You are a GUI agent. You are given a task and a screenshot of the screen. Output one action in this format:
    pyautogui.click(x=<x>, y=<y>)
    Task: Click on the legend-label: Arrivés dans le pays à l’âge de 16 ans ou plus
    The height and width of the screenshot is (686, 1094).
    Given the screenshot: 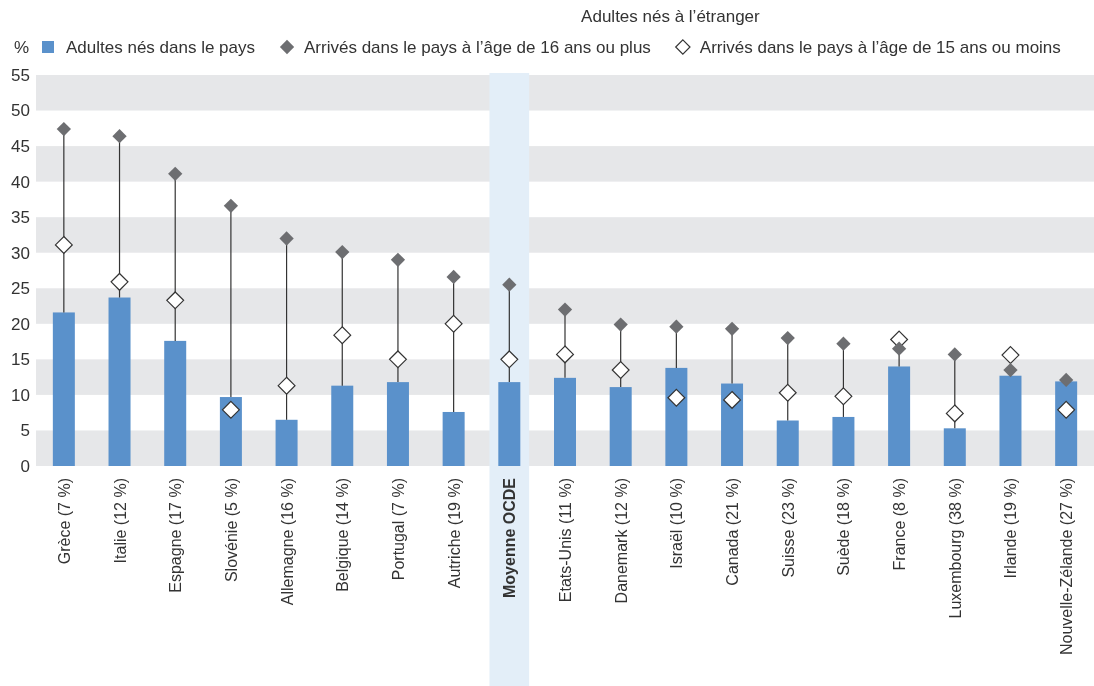 What is the action you would take?
    pyautogui.click(x=477, y=47)
    